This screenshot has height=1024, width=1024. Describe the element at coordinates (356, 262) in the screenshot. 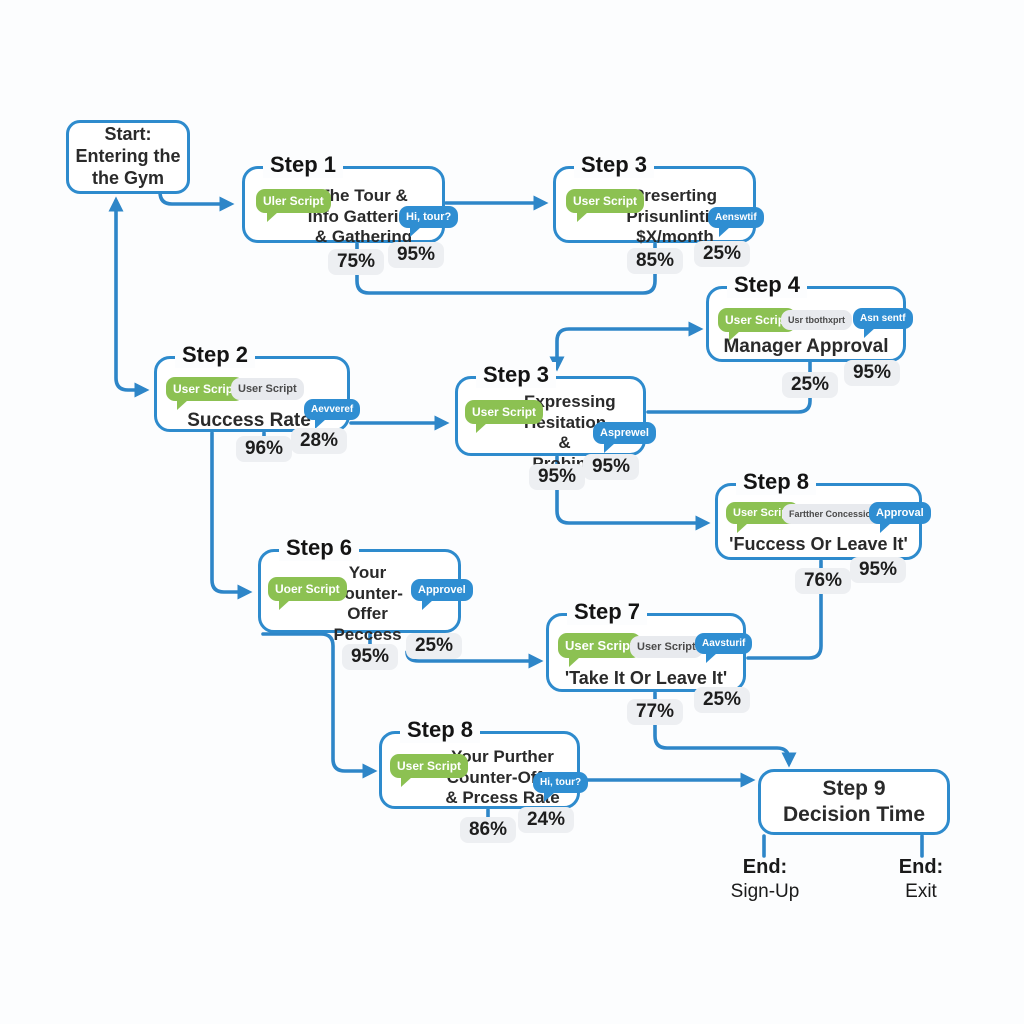

I see `badge-step1-75: 75%` at that location.